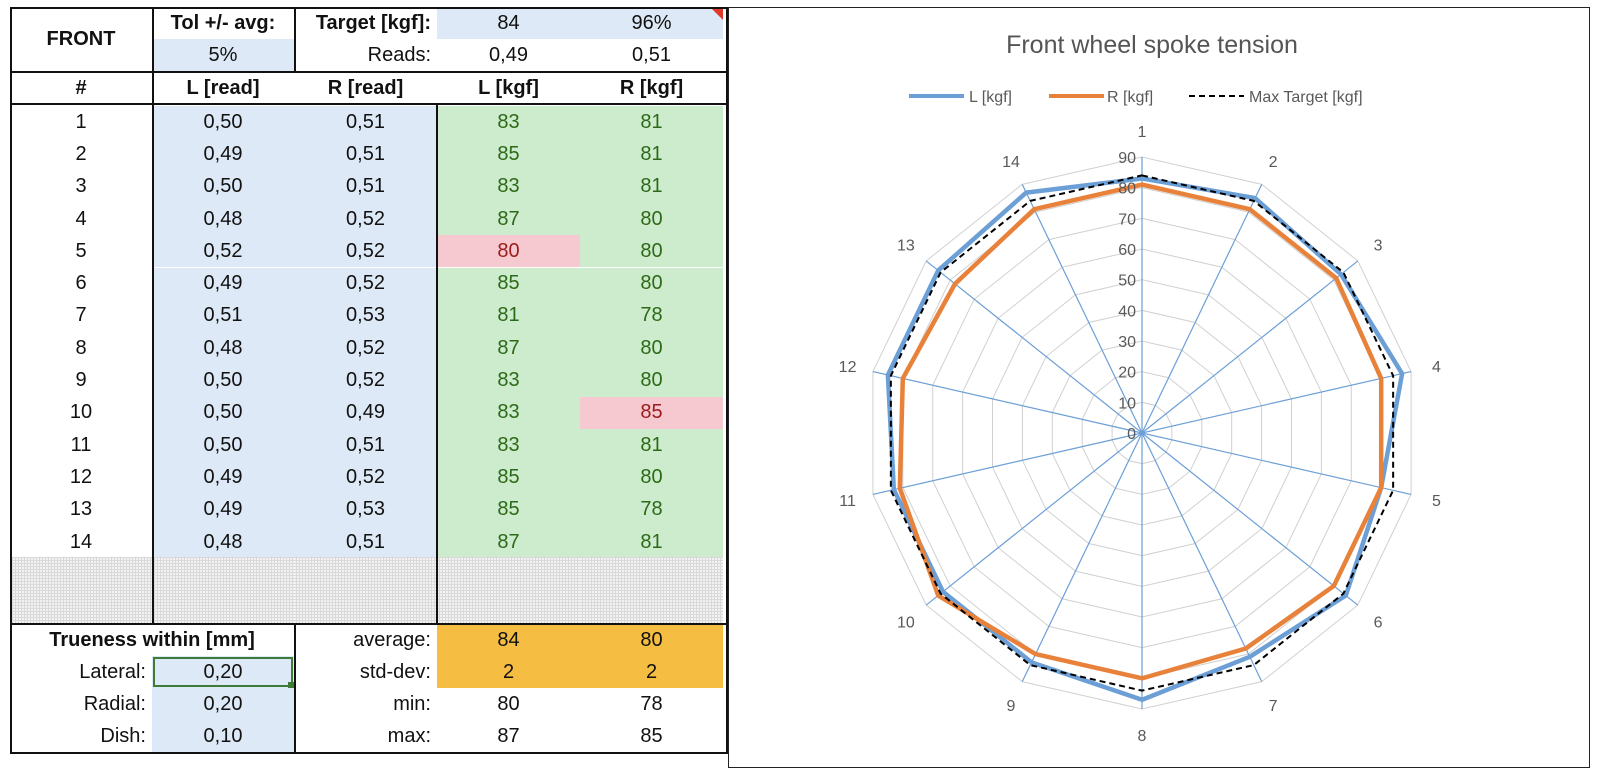  I want to click on target-label: Target [kgf]:, so click(373, 22).